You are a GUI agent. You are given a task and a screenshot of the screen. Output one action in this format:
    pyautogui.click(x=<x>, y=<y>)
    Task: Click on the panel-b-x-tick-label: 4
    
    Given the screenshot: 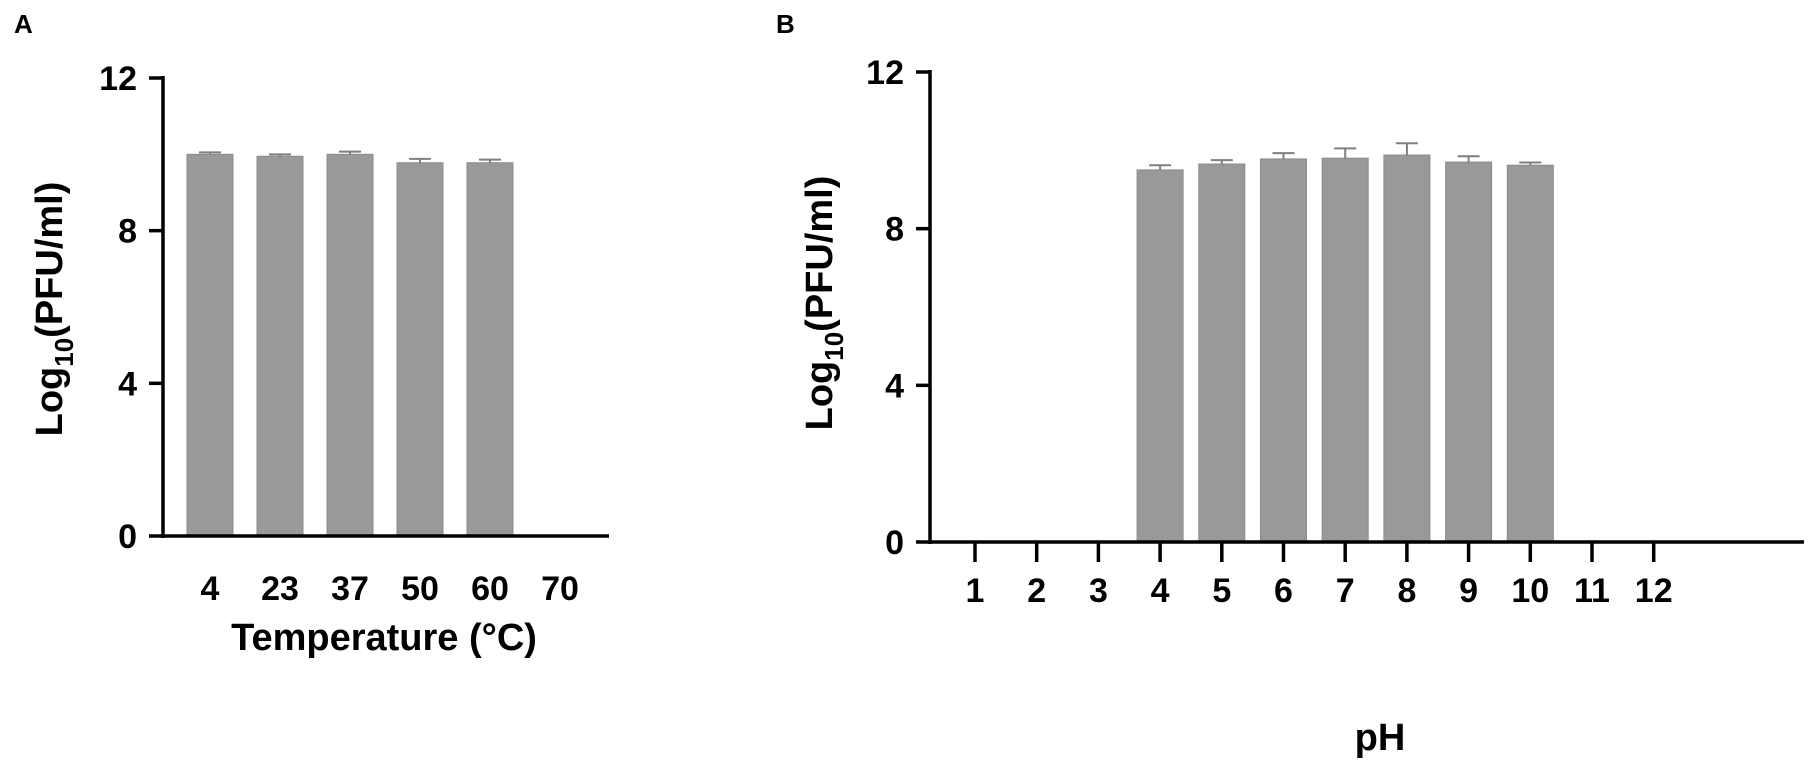 What is the action you would take?
    pyautogui.click(x=1160, y=591)
    